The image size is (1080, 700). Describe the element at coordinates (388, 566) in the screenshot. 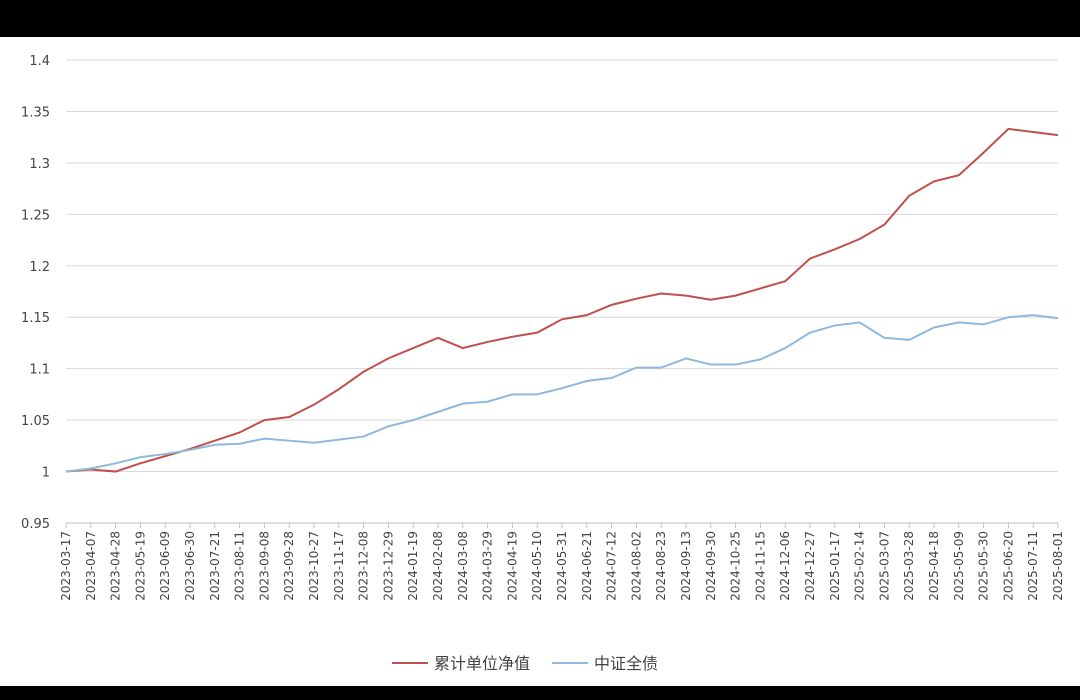

I see `x-tick-label: 2023-12-29` at that location.